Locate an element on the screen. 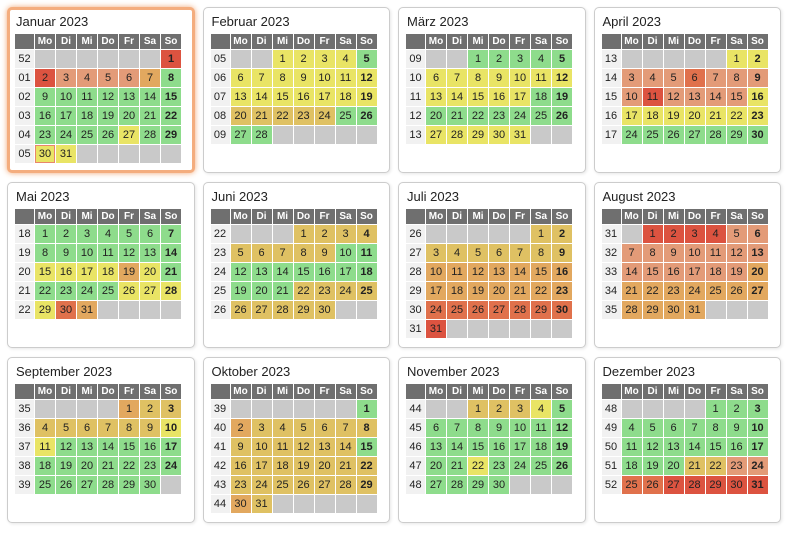 The height and width of the screenshot is (559, 788). day-cell: 29 is located at coordinates (541, 310).